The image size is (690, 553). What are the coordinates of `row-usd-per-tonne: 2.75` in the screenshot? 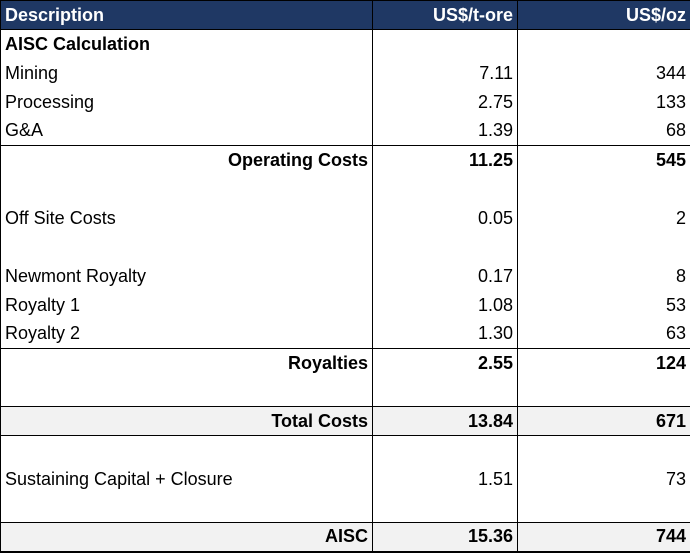 It's located at (445, 102).